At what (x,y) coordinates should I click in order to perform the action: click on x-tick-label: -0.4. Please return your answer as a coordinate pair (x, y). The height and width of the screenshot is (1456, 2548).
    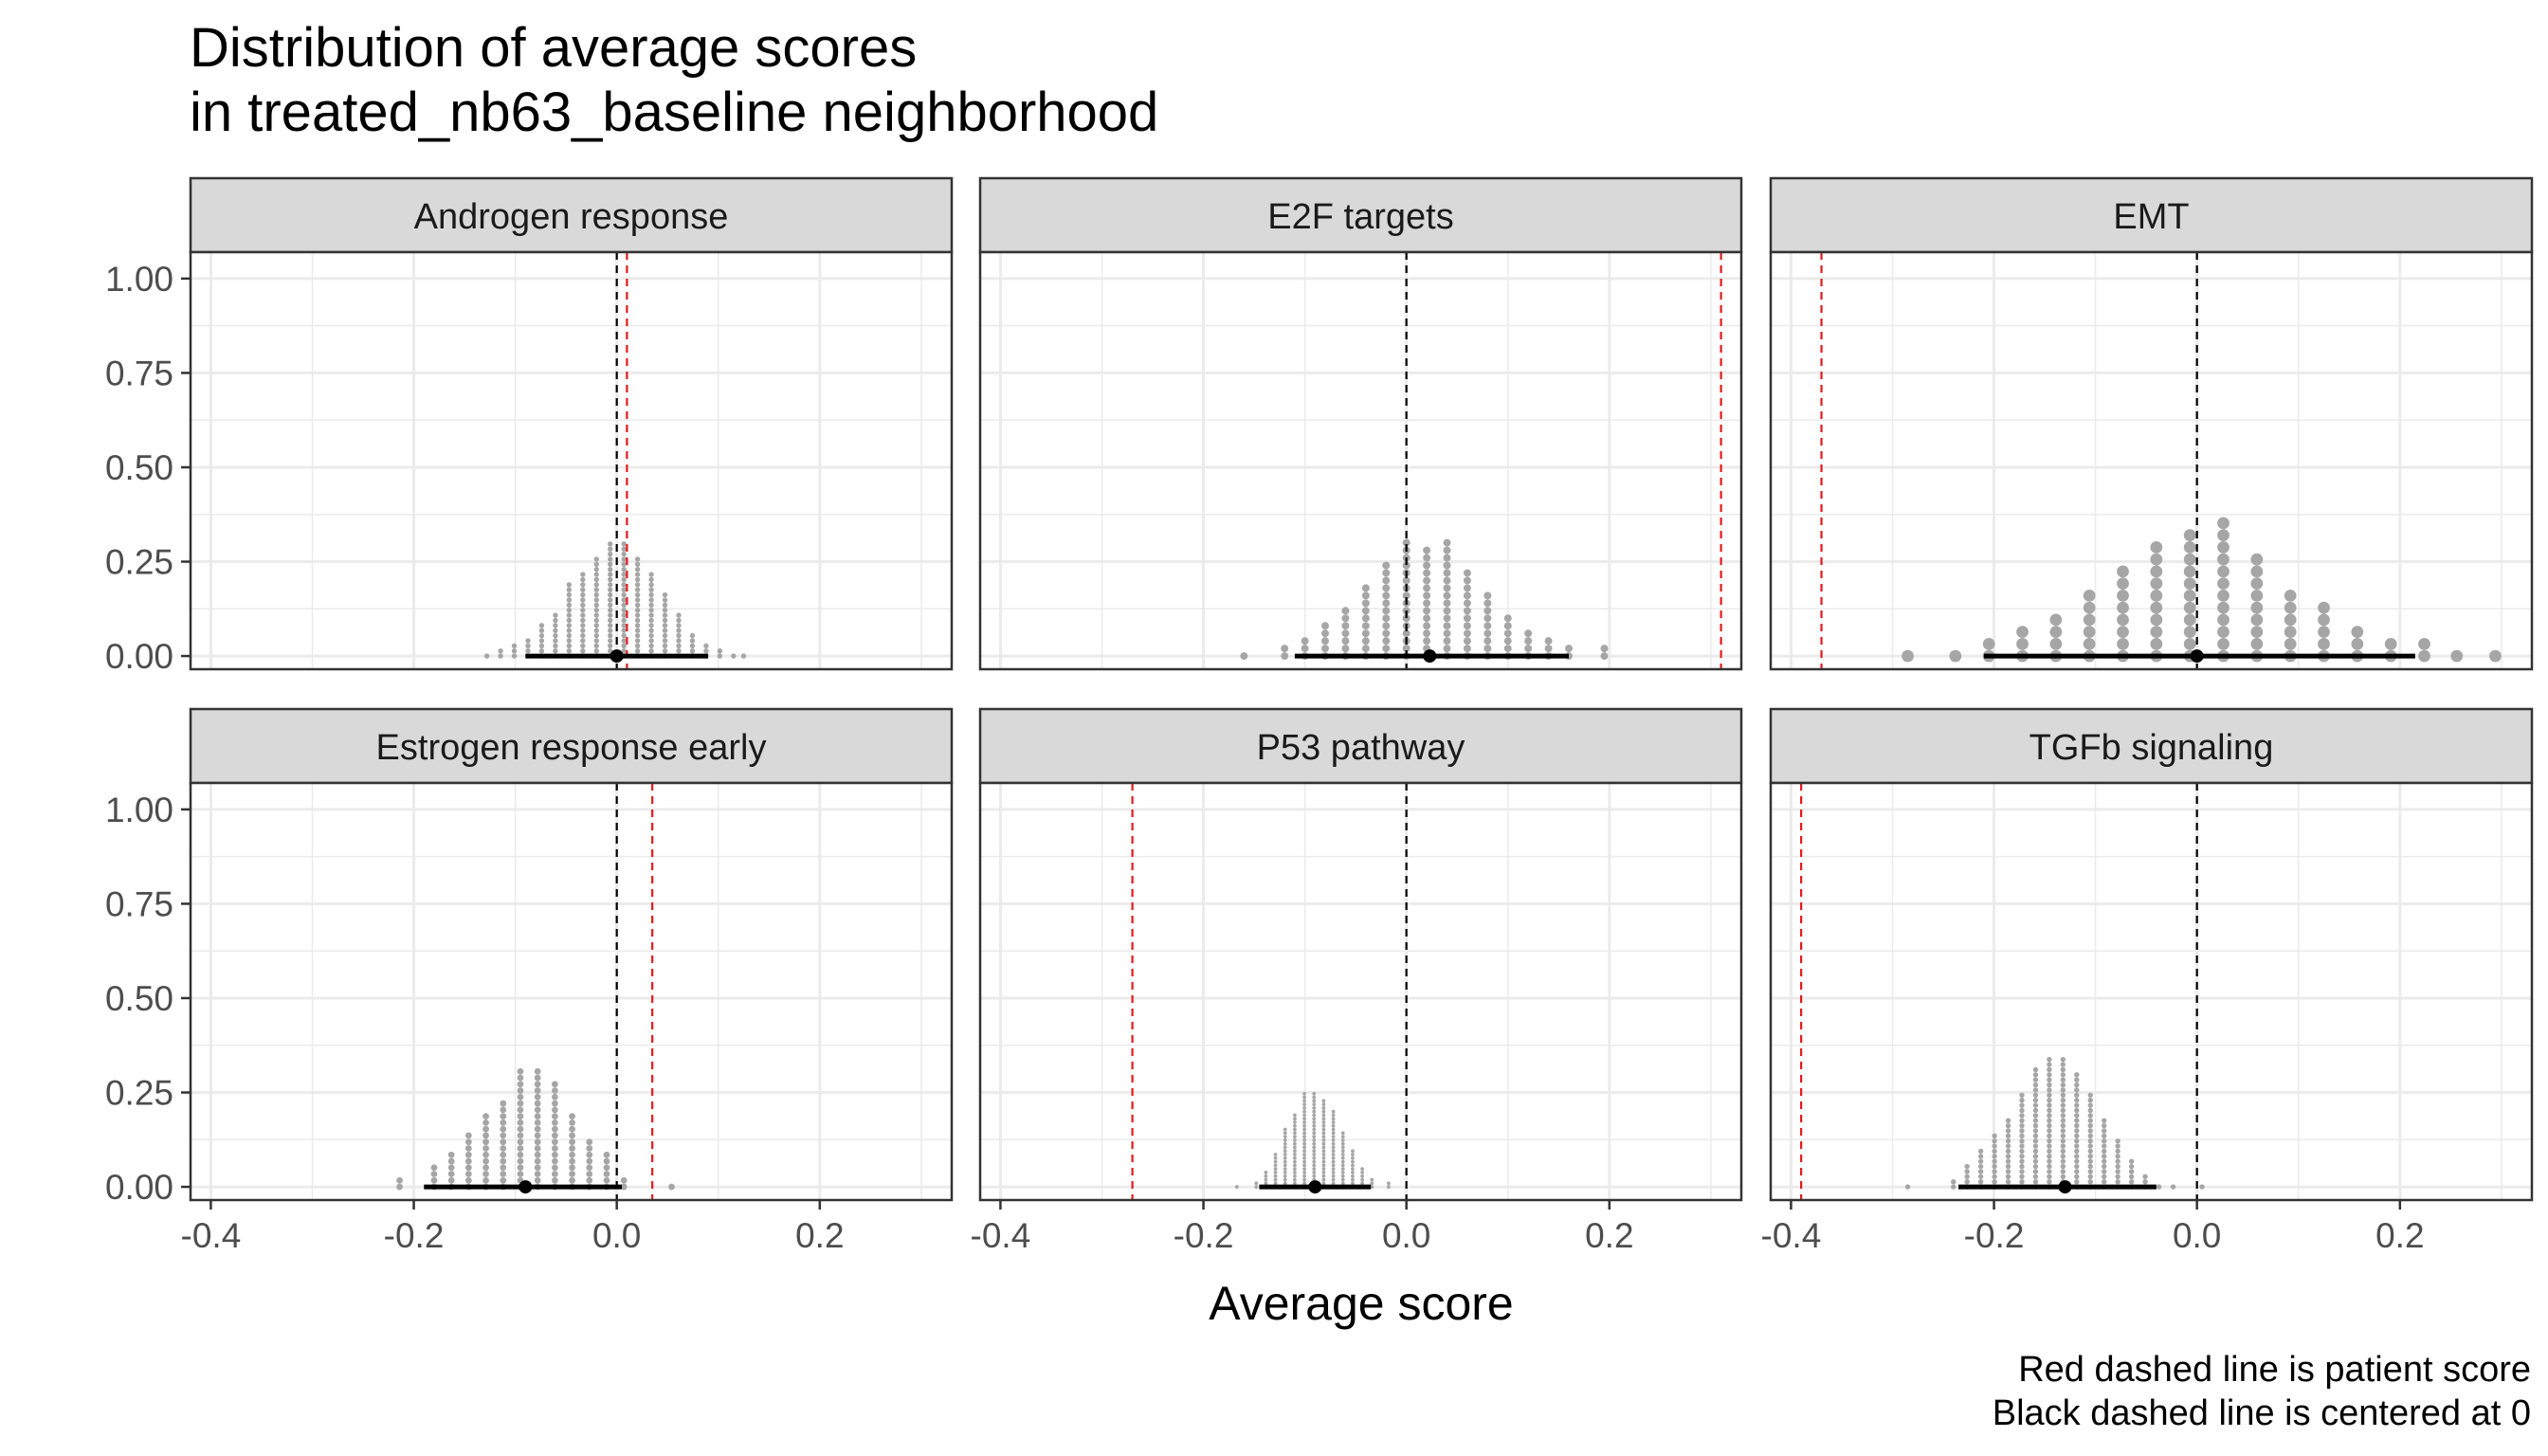
    Looking at the image, I should click on (1791, 1235).